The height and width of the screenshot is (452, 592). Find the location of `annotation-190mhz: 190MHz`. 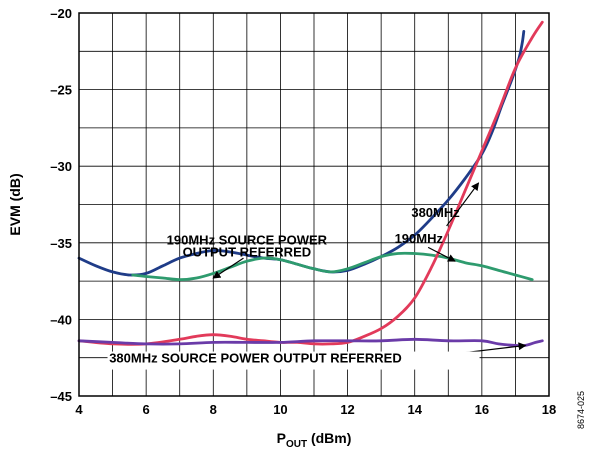

annotation-190mhz: 190MHz is located at coordinates (419, 238).